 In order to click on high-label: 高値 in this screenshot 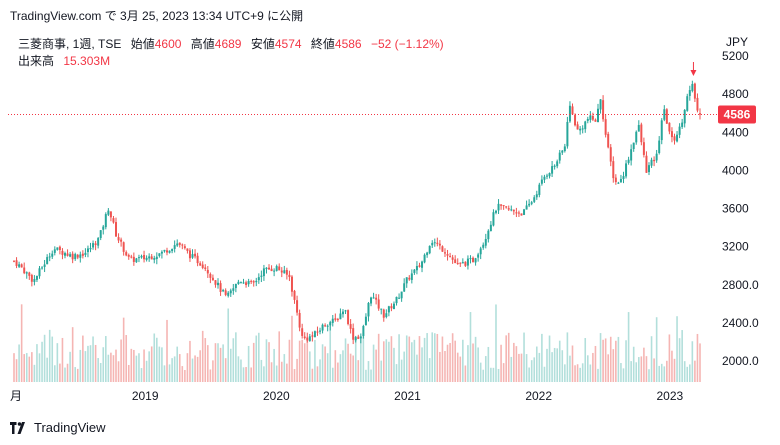, I will do `click(202, 44)`.